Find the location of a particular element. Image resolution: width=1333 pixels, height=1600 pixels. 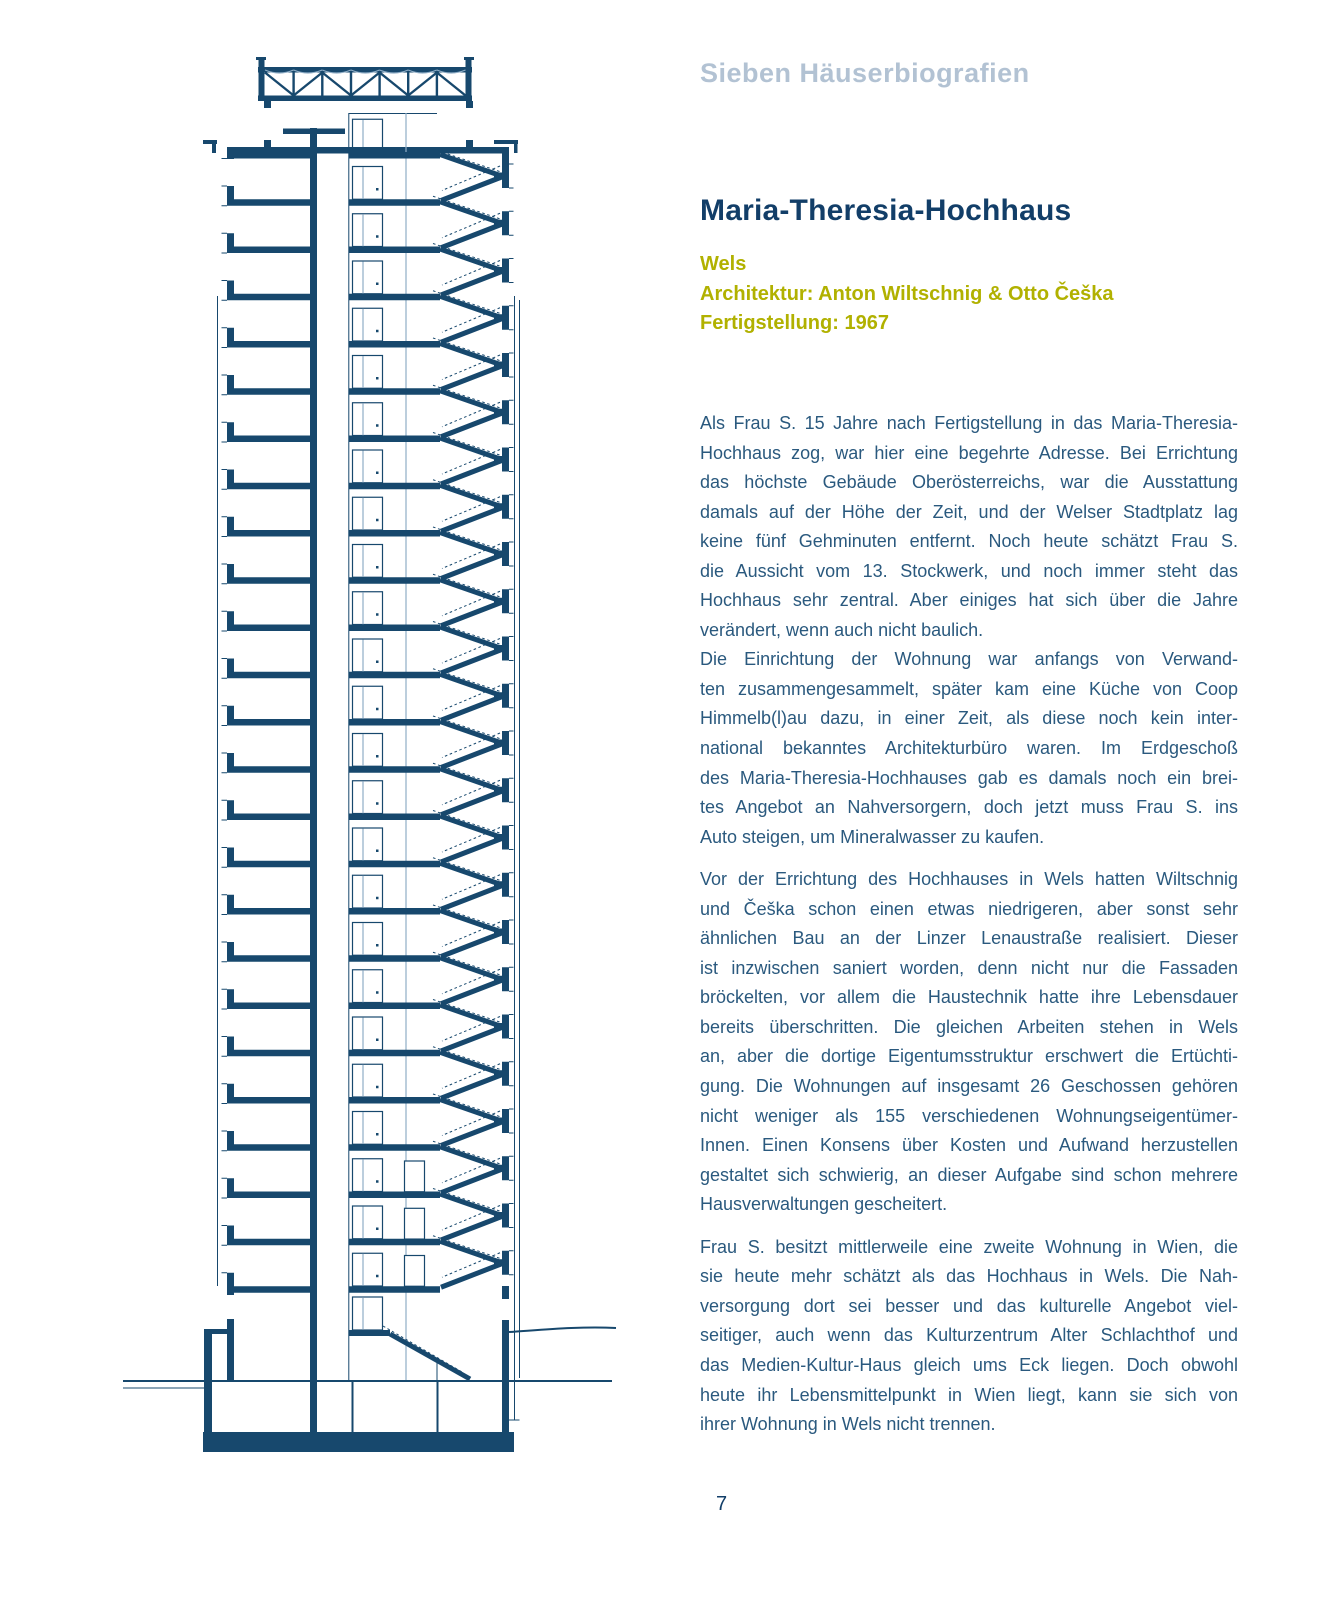

meta-completion: Fertigstellung: 1967 is located at coordinates (794, 323).